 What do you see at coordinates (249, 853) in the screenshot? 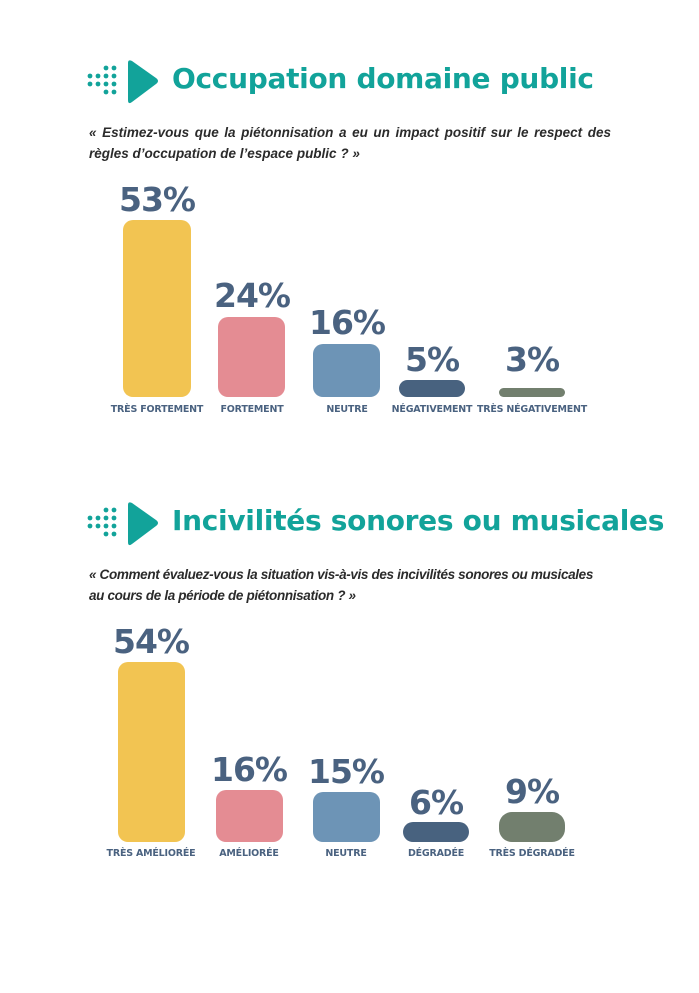
I see `category-label: AMÉLIORÉE` at bounding box center [249, 853].